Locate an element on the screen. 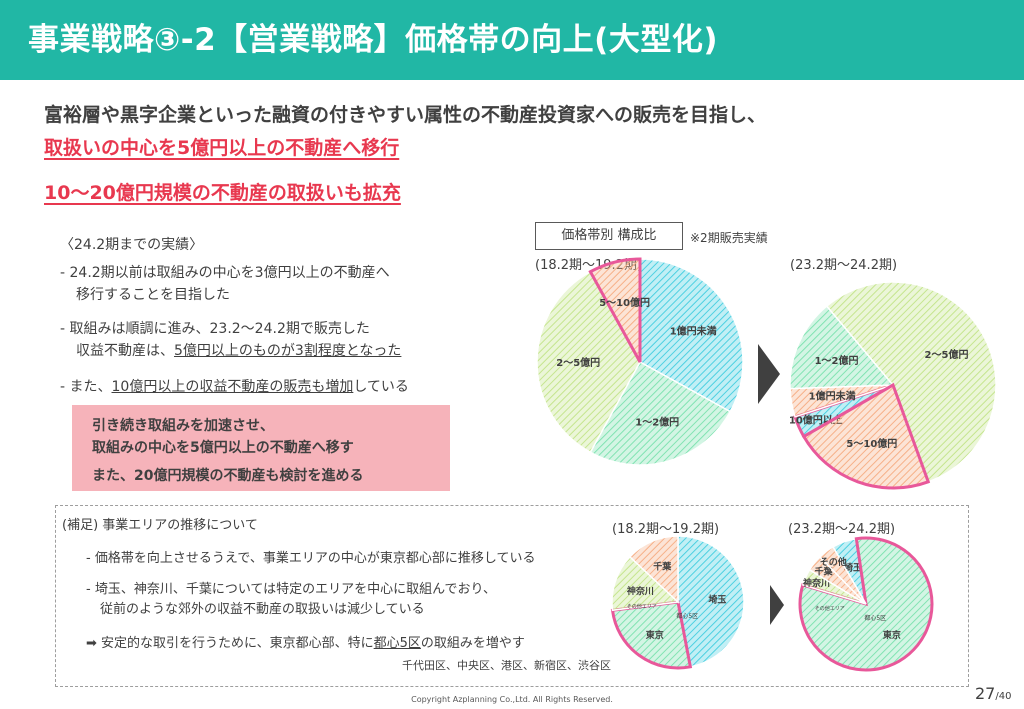 This screenshot has width=1024, height=709. pie-slice-label-4: その他 is located at coordinates (833, 562).